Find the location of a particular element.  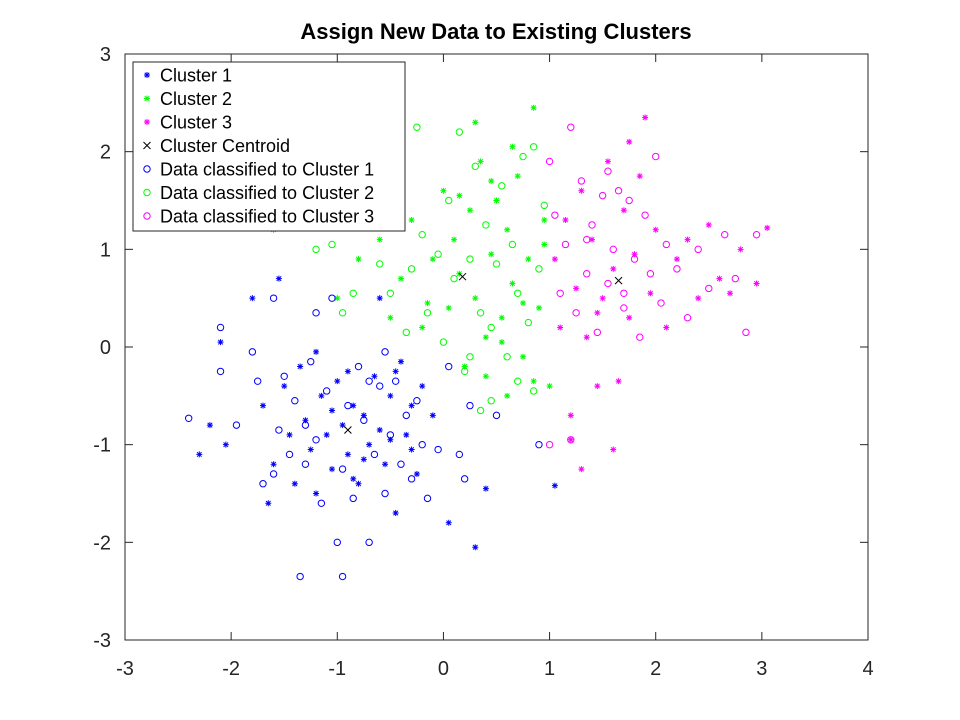

x-tick-label: -1 is located at coordinates (337, 669).